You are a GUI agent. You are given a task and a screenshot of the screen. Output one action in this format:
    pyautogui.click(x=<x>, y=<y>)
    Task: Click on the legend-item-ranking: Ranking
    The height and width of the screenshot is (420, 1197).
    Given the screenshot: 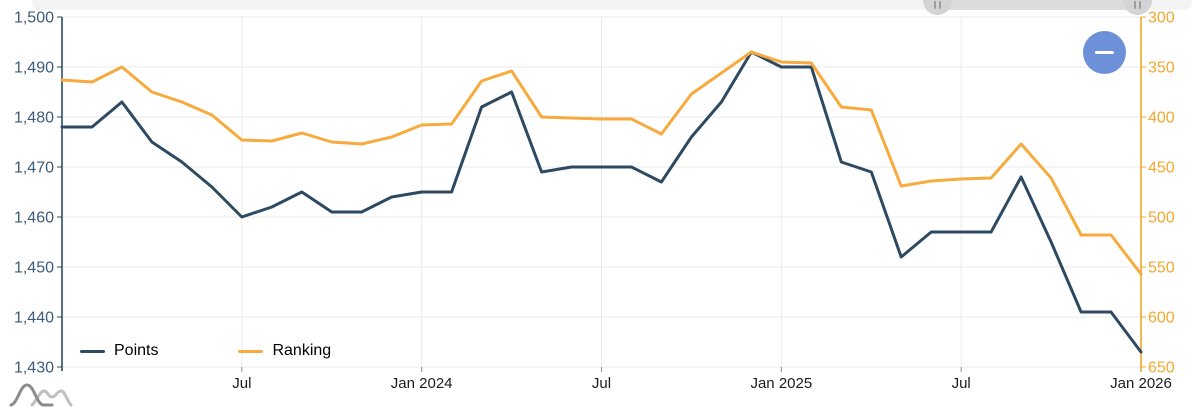 What is the action you would take?
    pyautogui.click(x=284, y=351)
    